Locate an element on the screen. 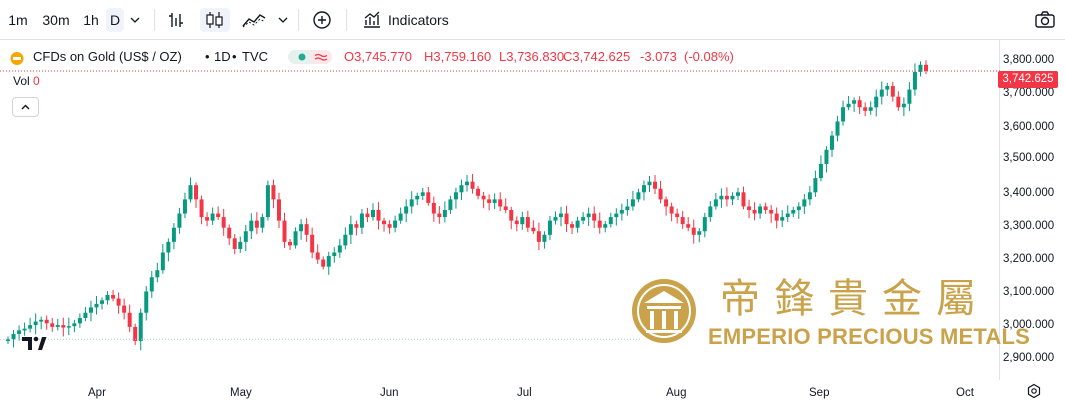 This screenshot has height=404, width=1065. emperio-logo-icon is located at coordinates (664, 311).